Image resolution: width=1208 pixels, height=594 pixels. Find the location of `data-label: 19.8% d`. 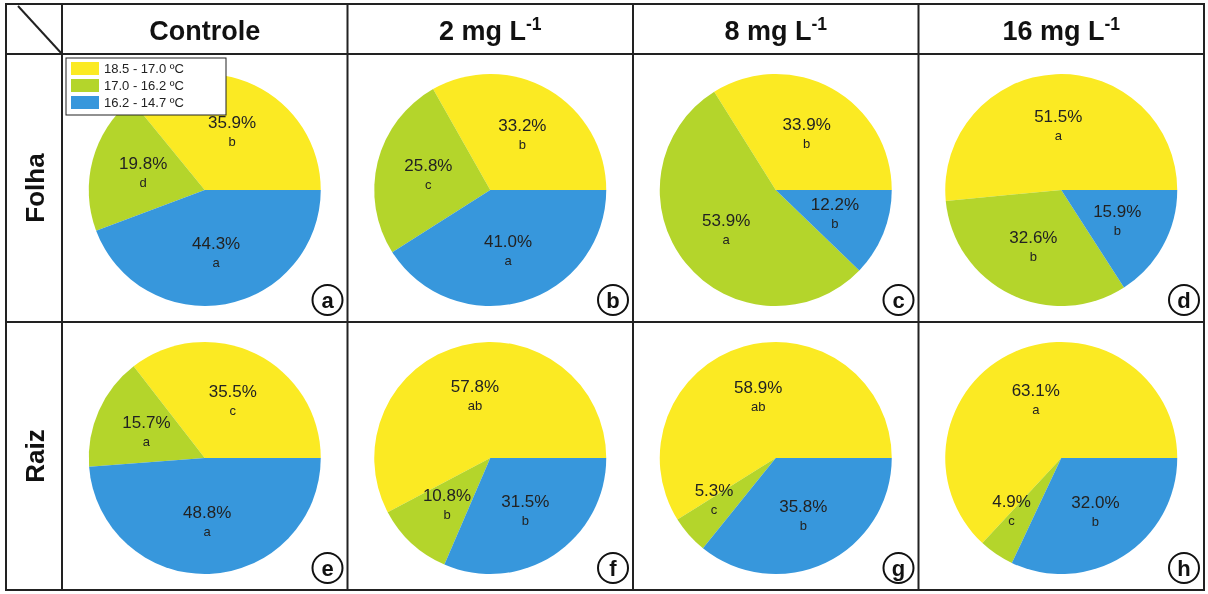

data-label: 19.8% d is located at coordinates (143, 172).